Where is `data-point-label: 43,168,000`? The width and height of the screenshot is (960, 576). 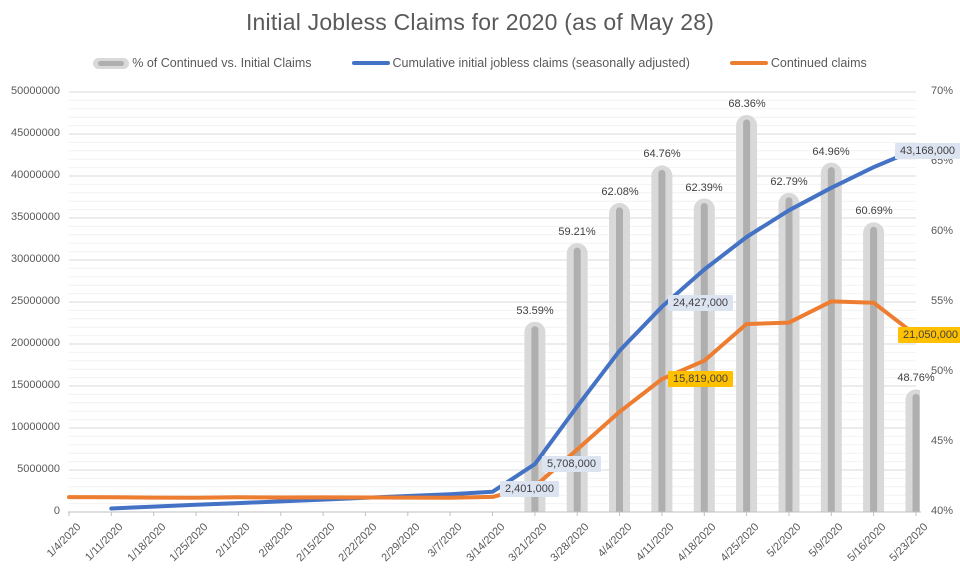 data-point-label: 43,168,000 is located at coordinates (927, 151).